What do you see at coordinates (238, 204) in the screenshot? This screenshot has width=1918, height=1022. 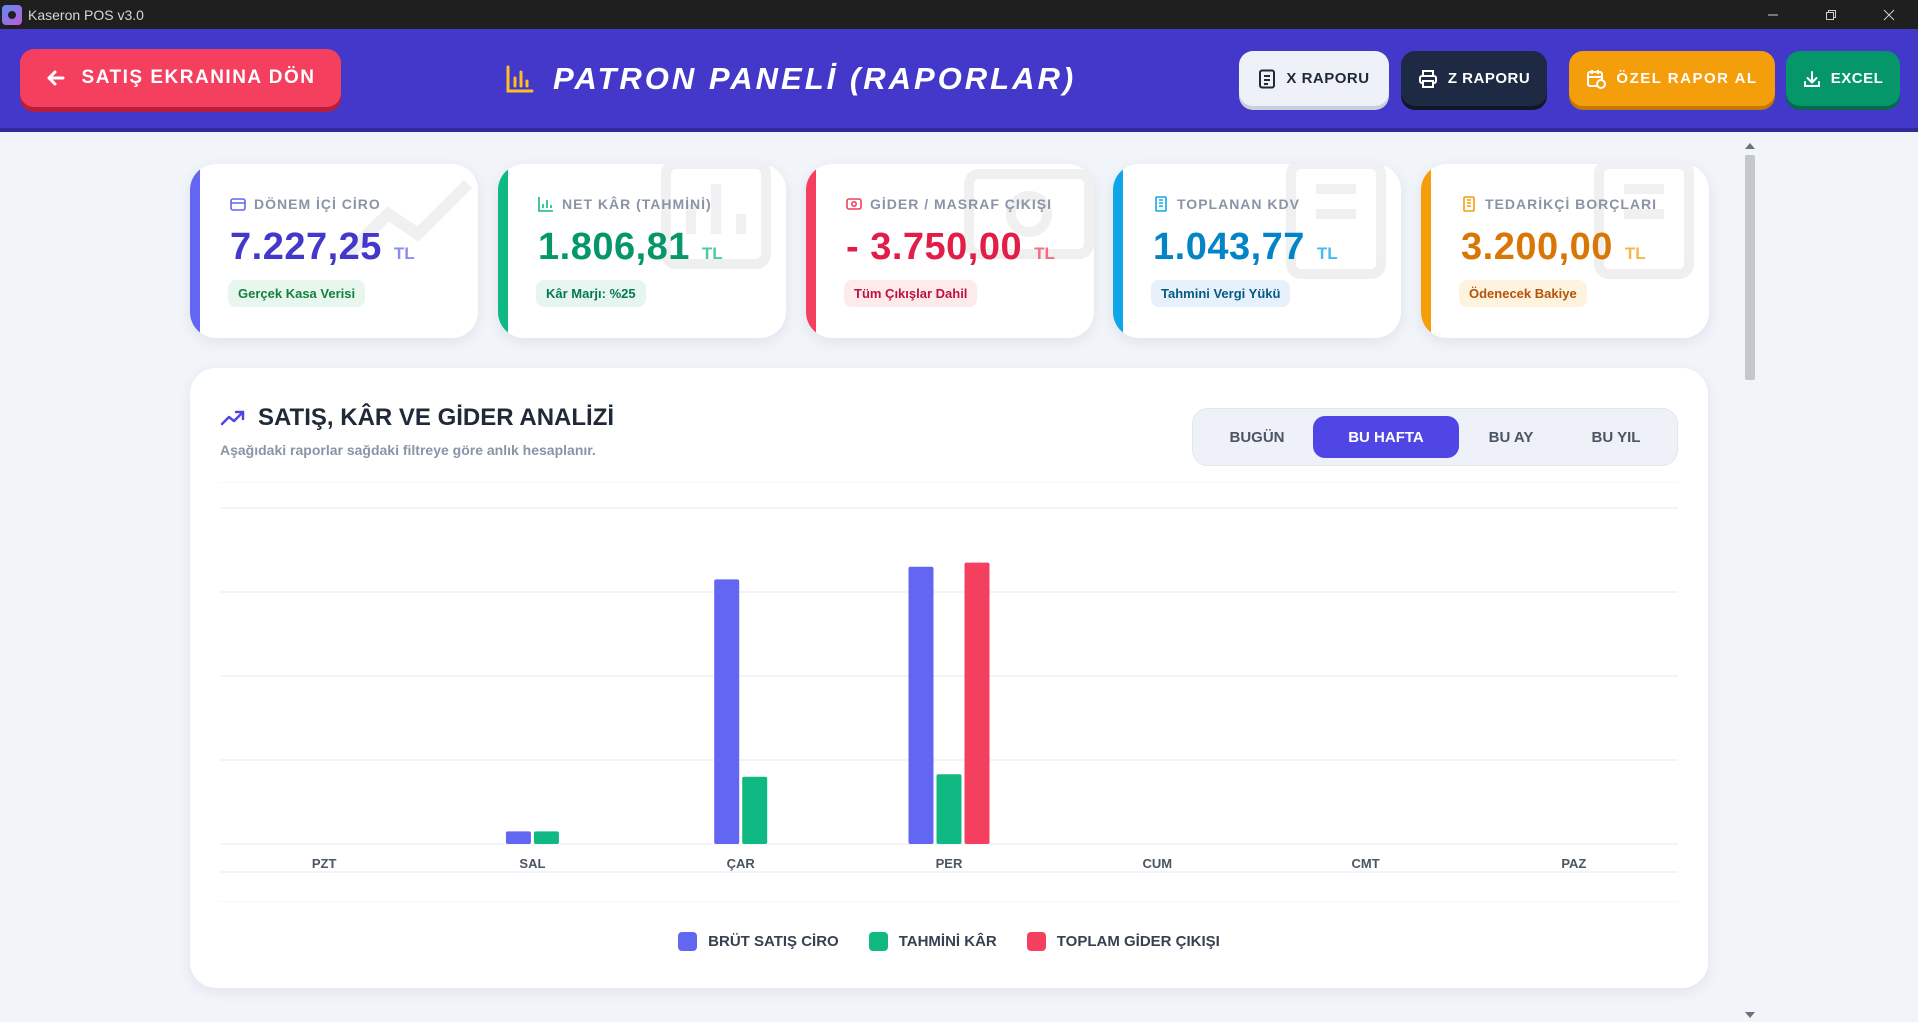 I see `wallet-icon` at bounding box center [238, 204].